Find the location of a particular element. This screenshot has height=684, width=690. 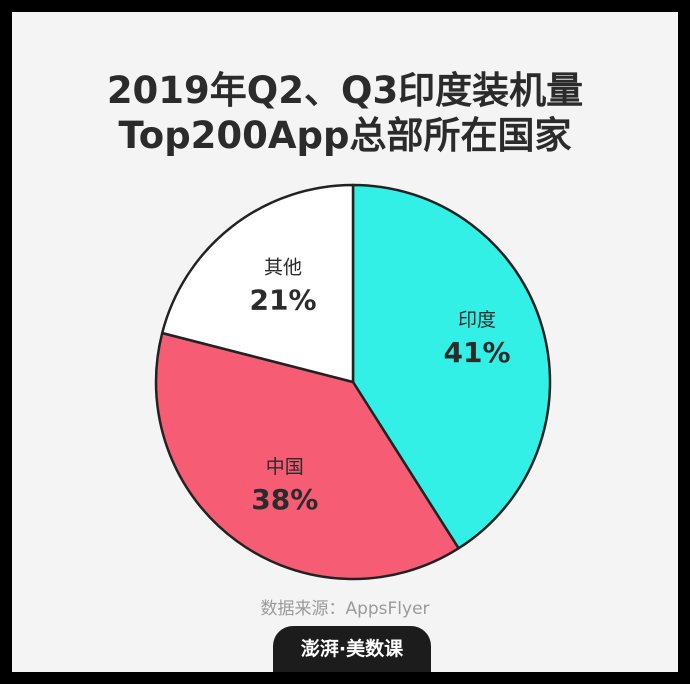

slice-value-2: 21% is located at coordinates (282, 300).